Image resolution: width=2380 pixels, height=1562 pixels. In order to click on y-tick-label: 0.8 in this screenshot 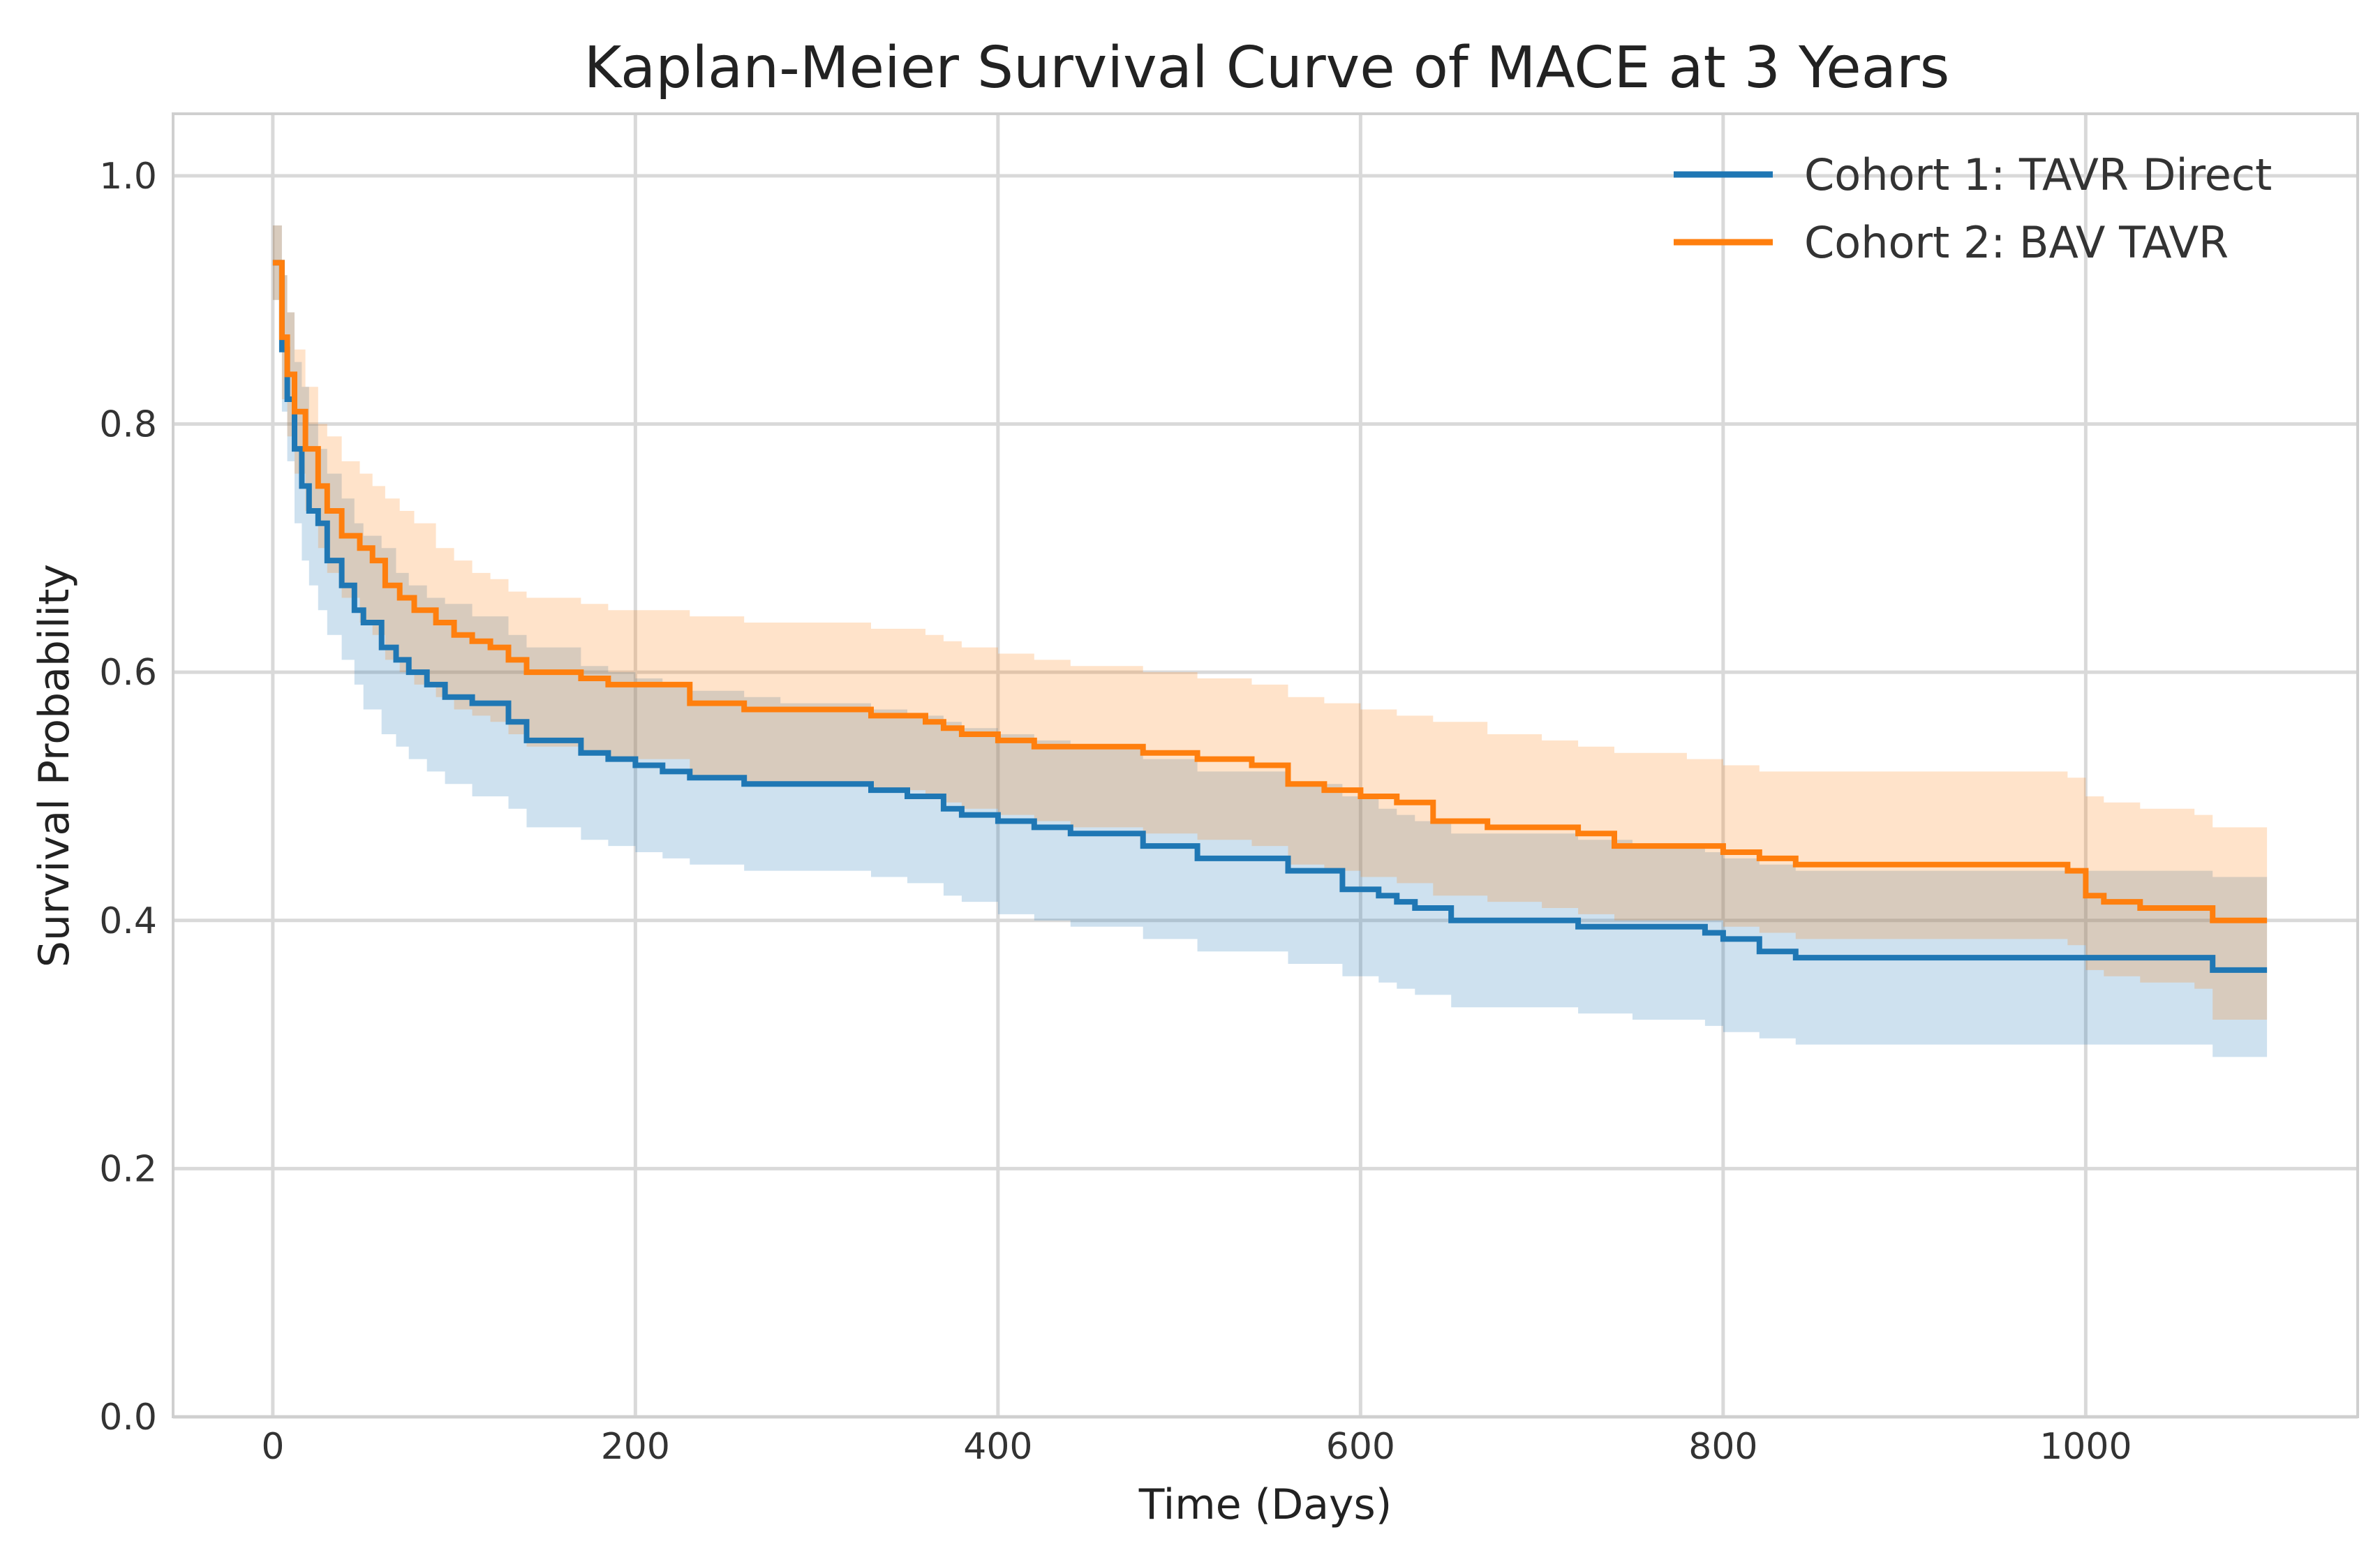, I will do `click(128, 425)`.